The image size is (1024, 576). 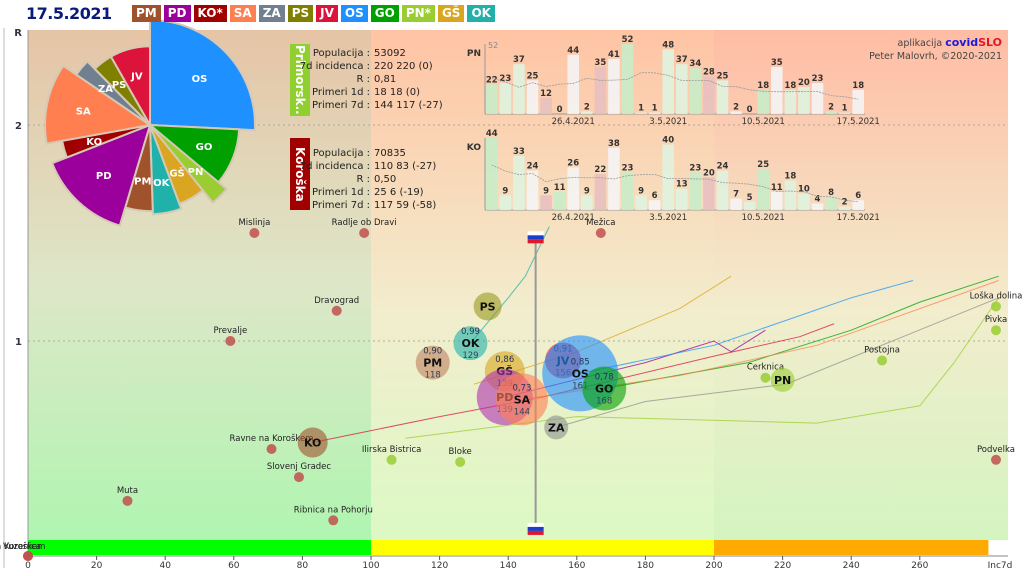 What do you see at coordinates (736, 107) in the screenshot?
I see `pn-chart-bar-label: 2` at bounding box center [736, 107].